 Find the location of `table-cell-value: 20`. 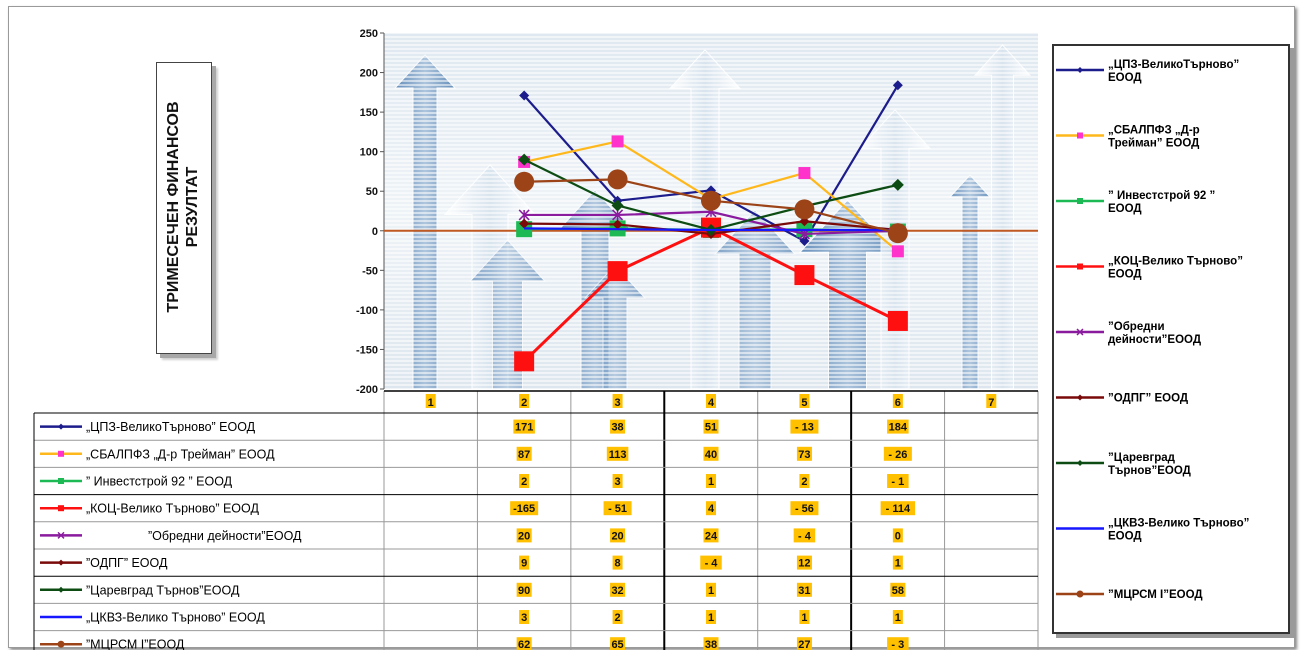

table-cell-value: 20 is located at coordinates (617, 536).